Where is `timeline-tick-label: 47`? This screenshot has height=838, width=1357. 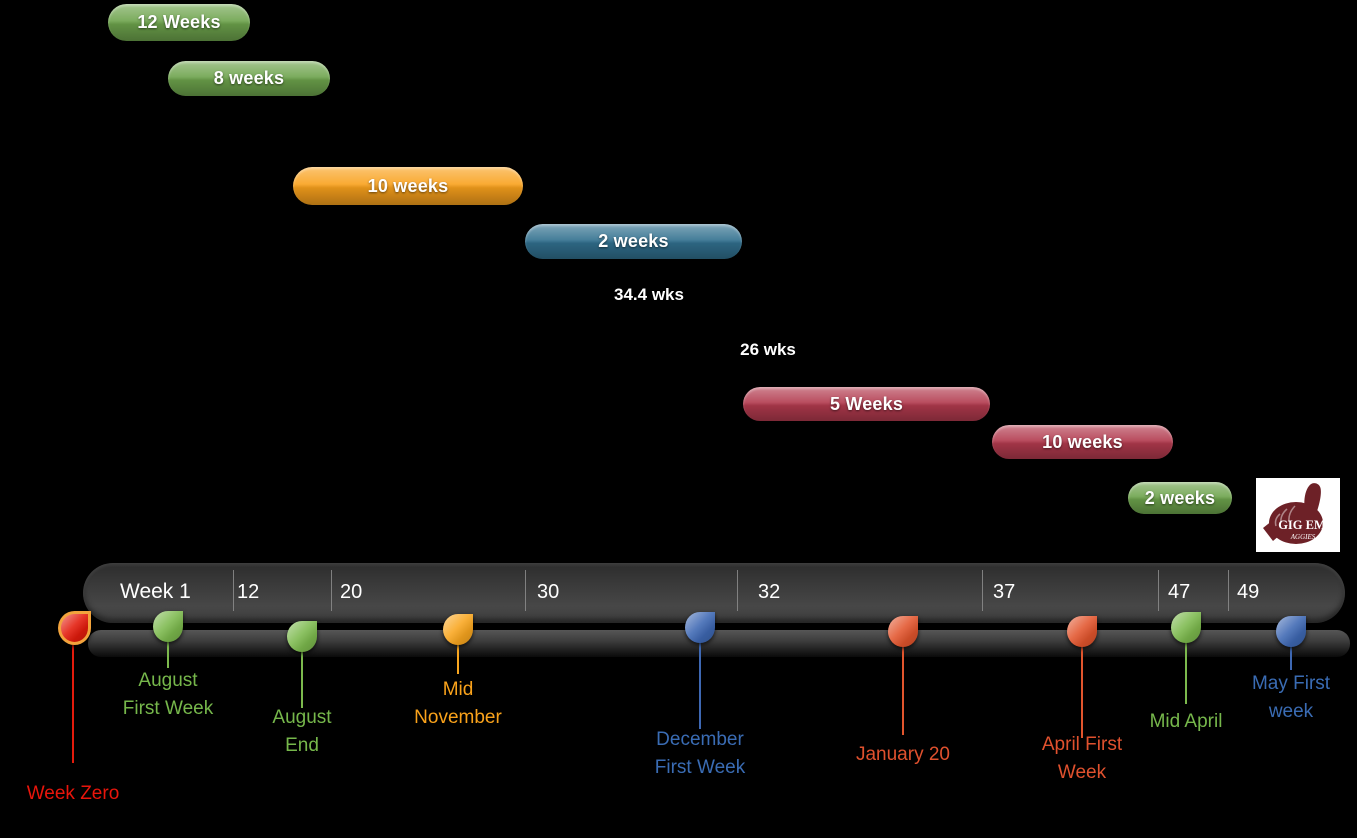
timeline-tick-label: 47 is located at coordinates (1179, 592).